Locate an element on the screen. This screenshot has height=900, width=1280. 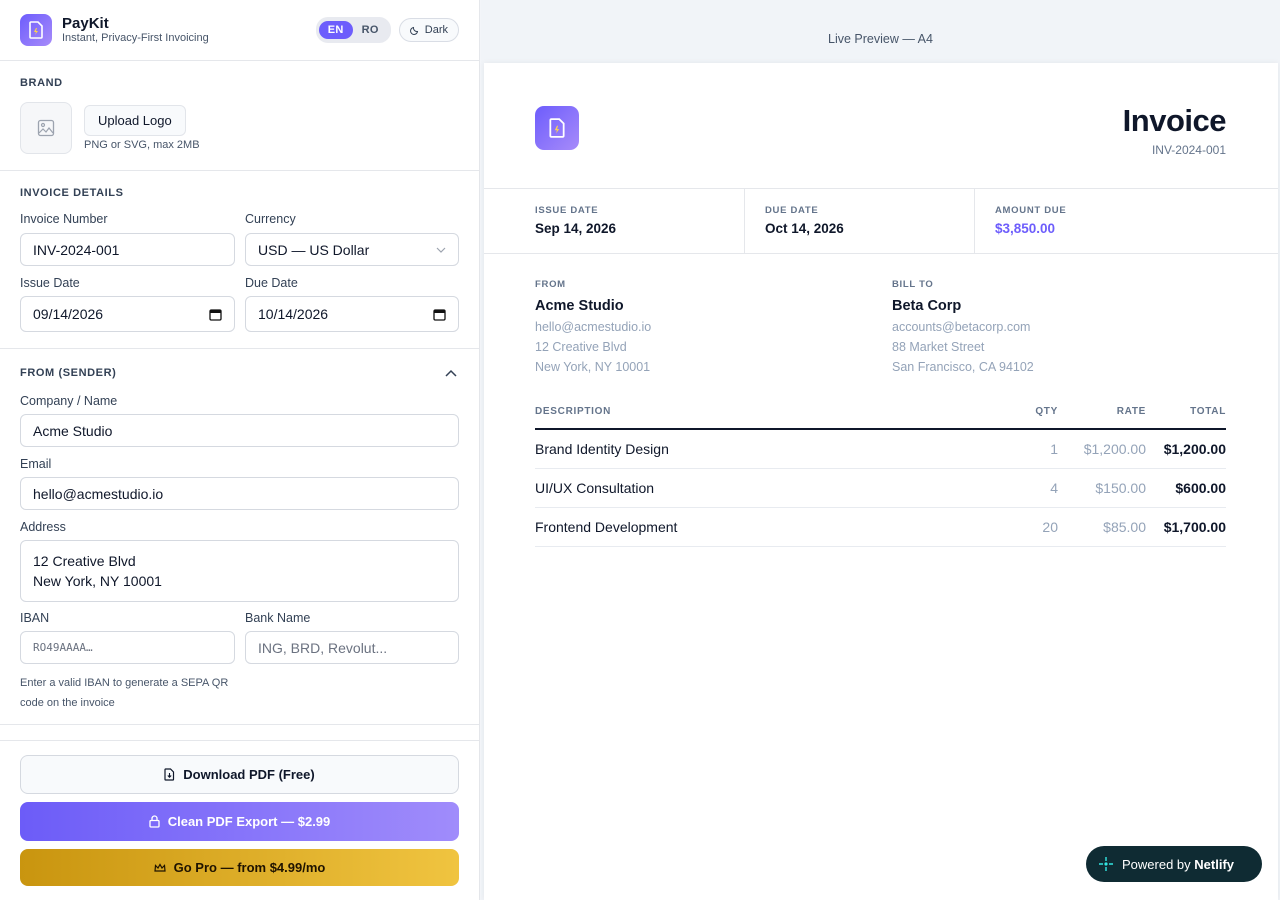
iban-label: IBAN is located at coordinates (35, 618).